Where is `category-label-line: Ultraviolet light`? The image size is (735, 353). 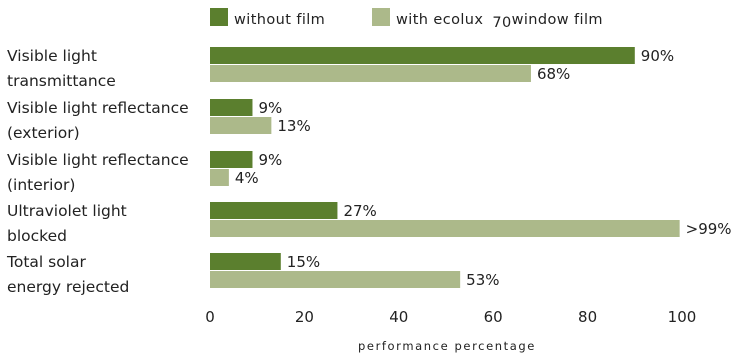 category-label-line: Ultraviolet light is located at coordinates (67, 211).